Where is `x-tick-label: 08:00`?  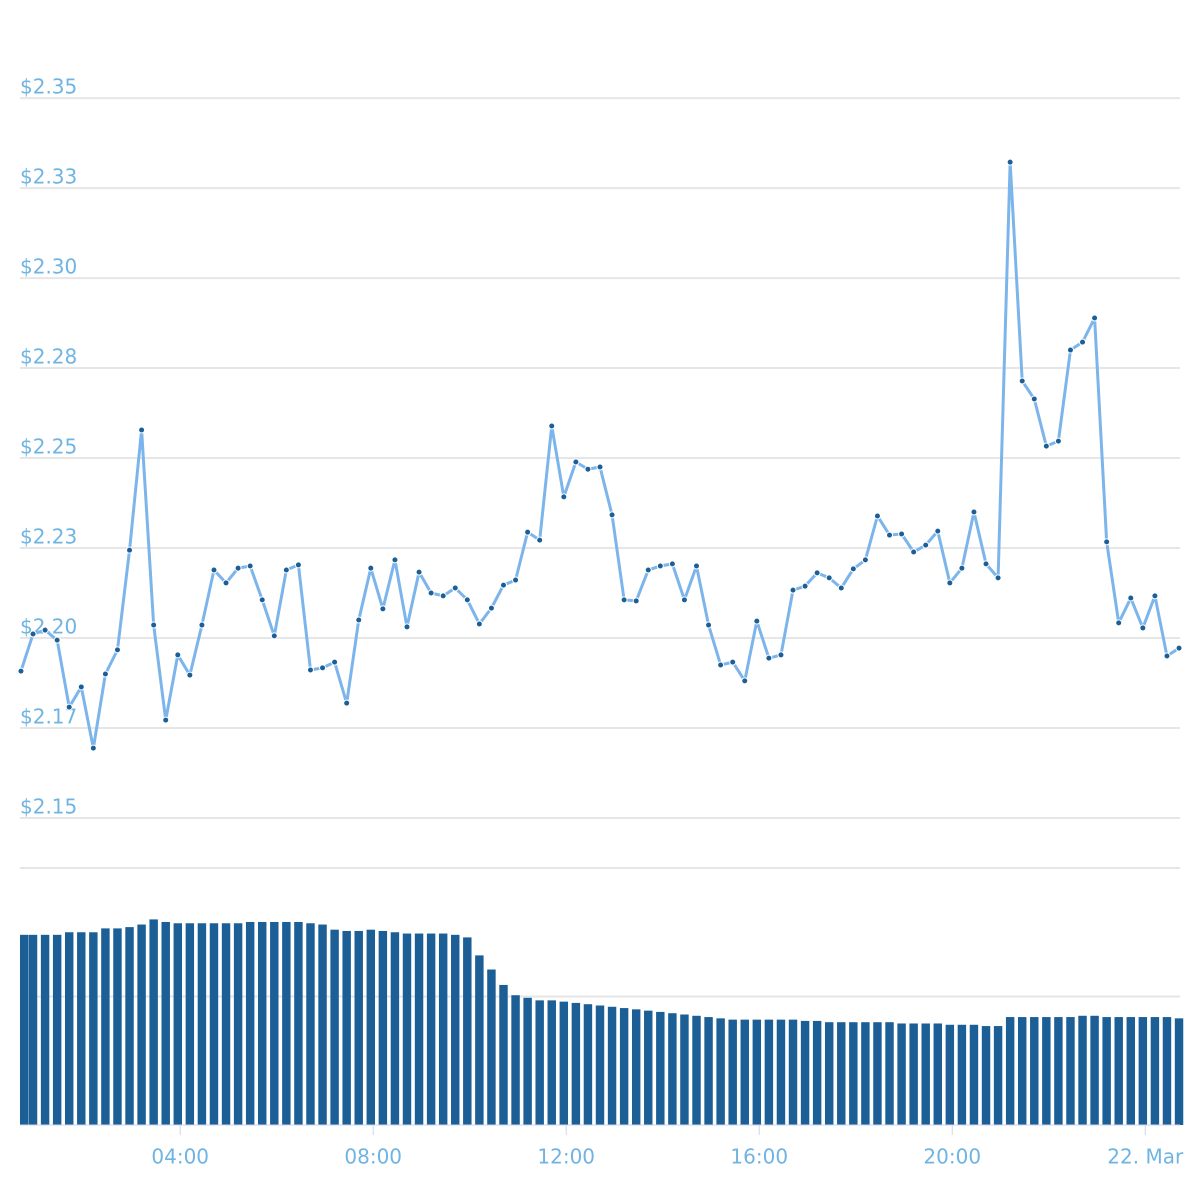
x-tick-label: 08:00 is located at coordinates (373, 1157).